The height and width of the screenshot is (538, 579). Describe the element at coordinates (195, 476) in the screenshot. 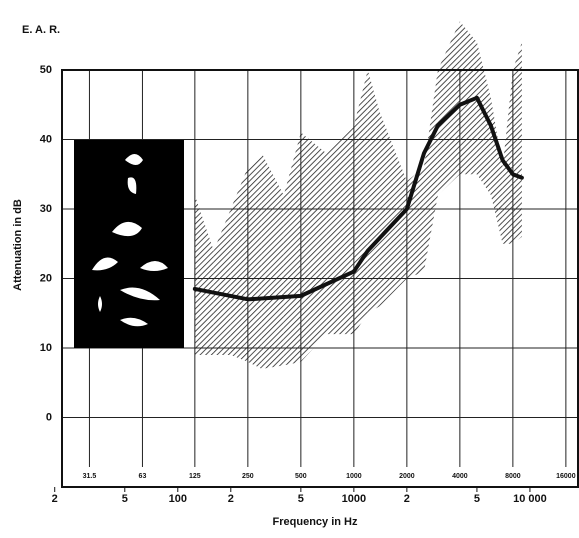

I see `band-tick-label: 125` at that location.